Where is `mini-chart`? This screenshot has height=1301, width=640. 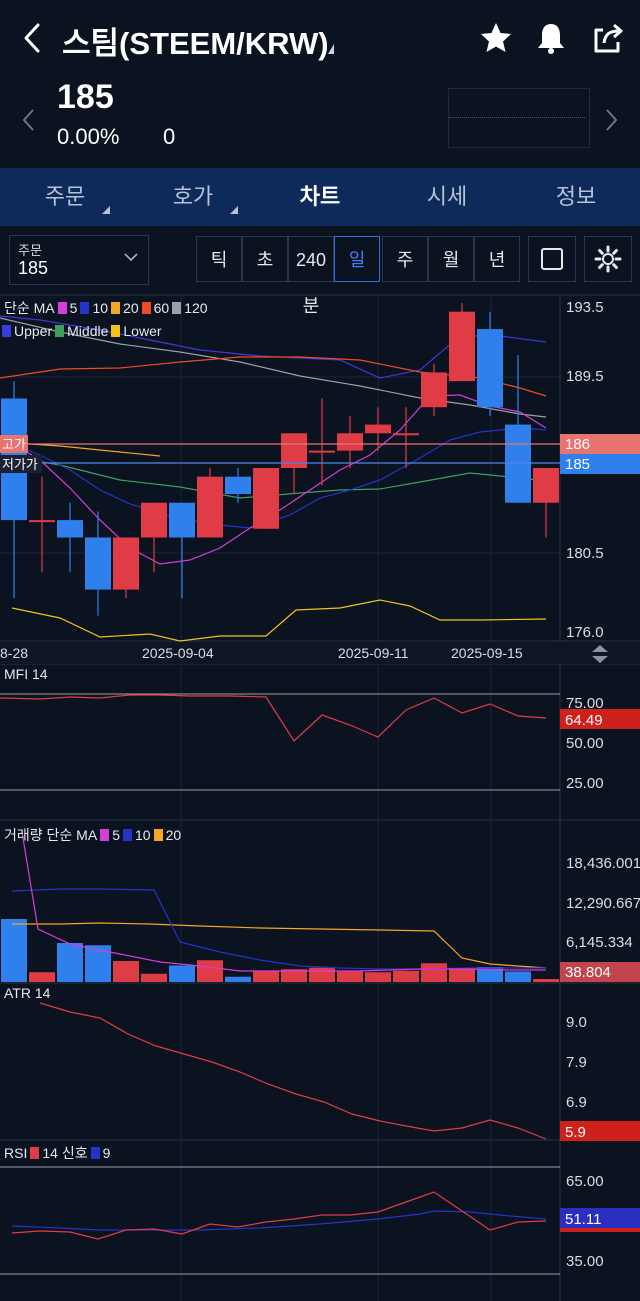
mini-chart is located at coordinates (519, 118).